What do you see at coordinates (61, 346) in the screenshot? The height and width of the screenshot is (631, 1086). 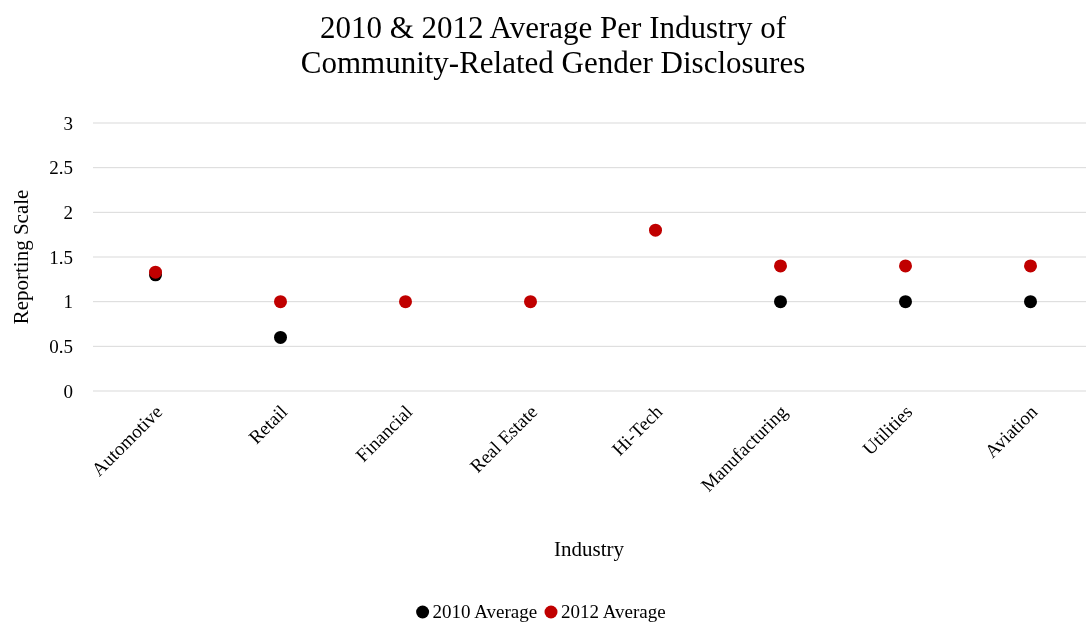 I see `y-tick-label: 0.5` at bounding box center [61, 346].